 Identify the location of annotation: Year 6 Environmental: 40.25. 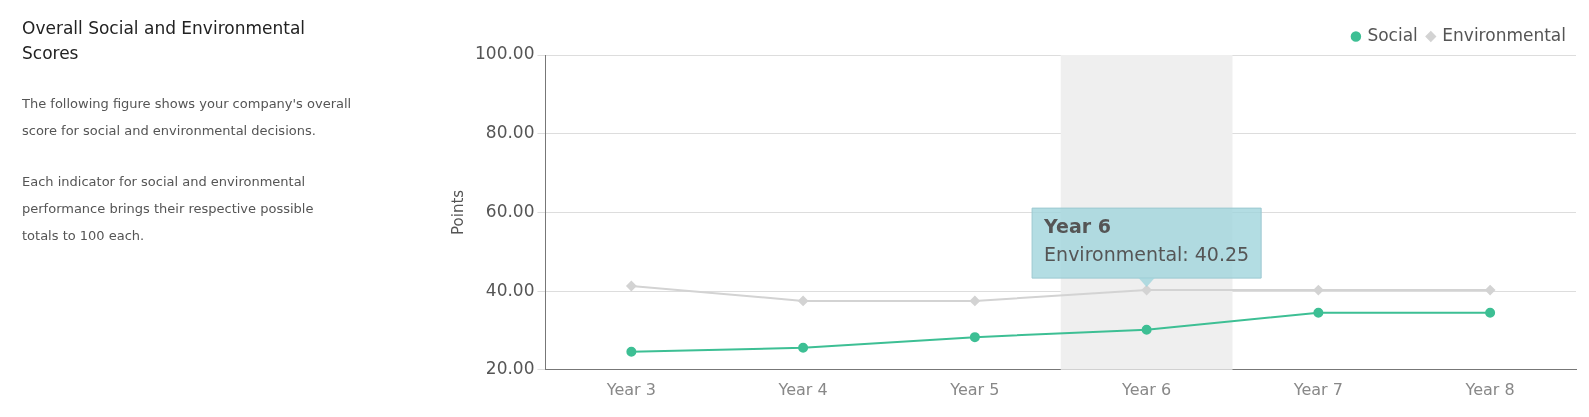
(1146, 239).